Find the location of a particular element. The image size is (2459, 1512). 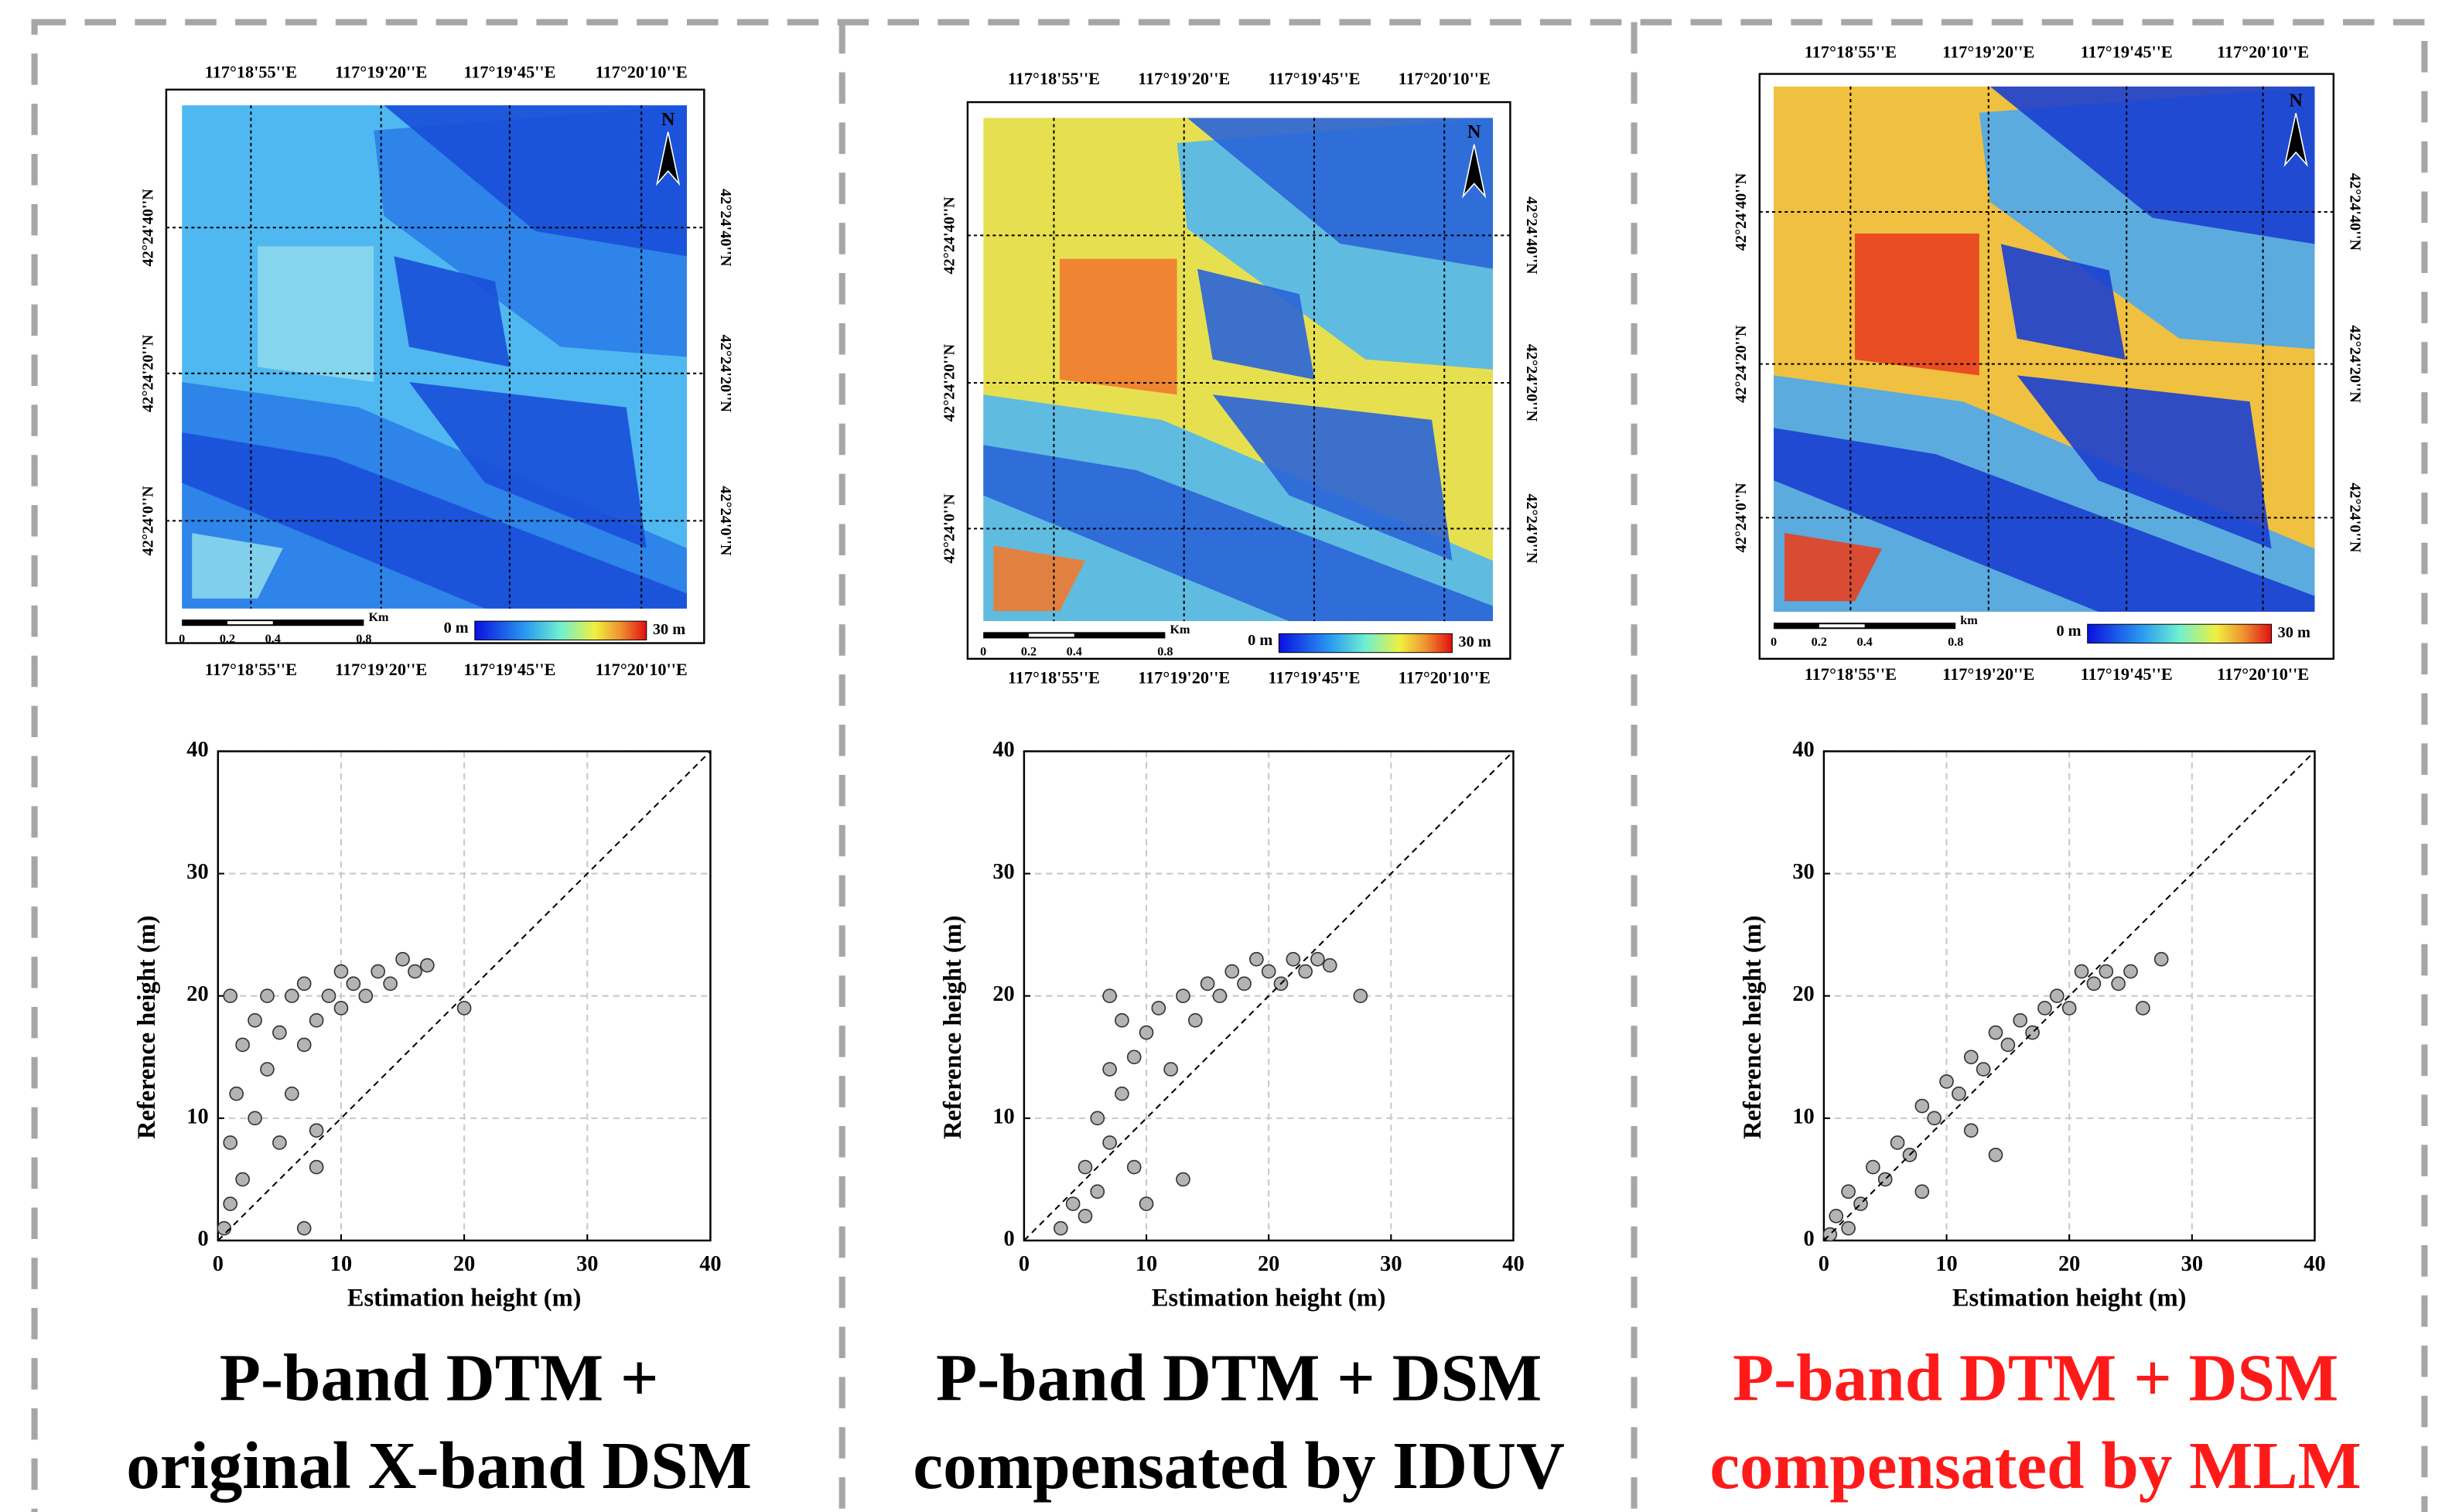

x-tick-label: 20 is located at coordinates (464, 1264).